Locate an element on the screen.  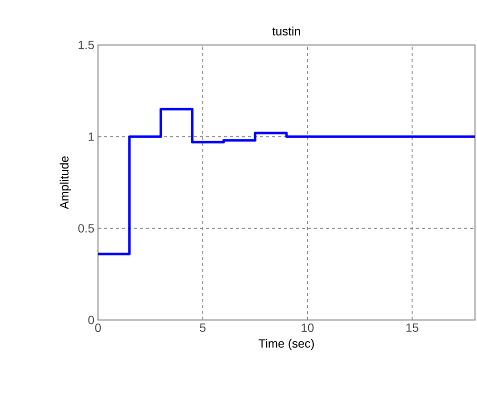
y-axis-title: Amplitude is located at coordinates (65, 183).